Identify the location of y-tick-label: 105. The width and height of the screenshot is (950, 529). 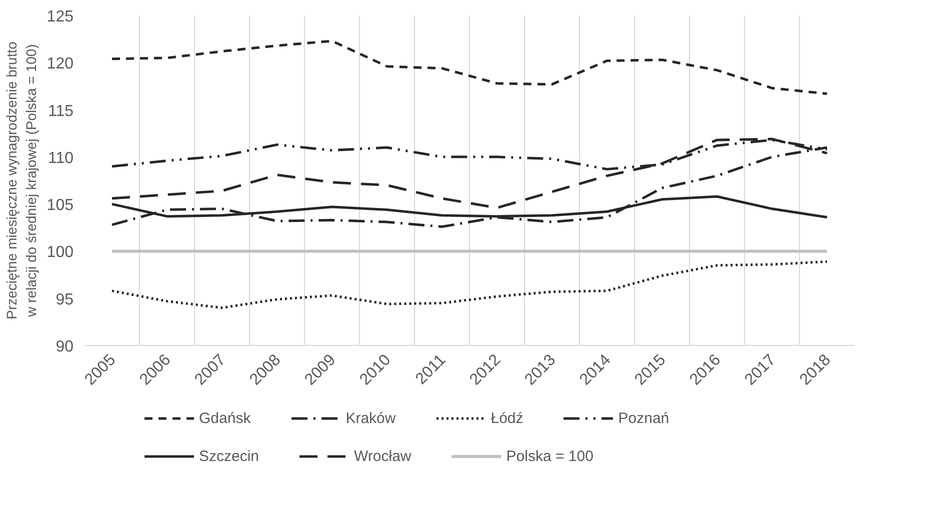
(60, 205).